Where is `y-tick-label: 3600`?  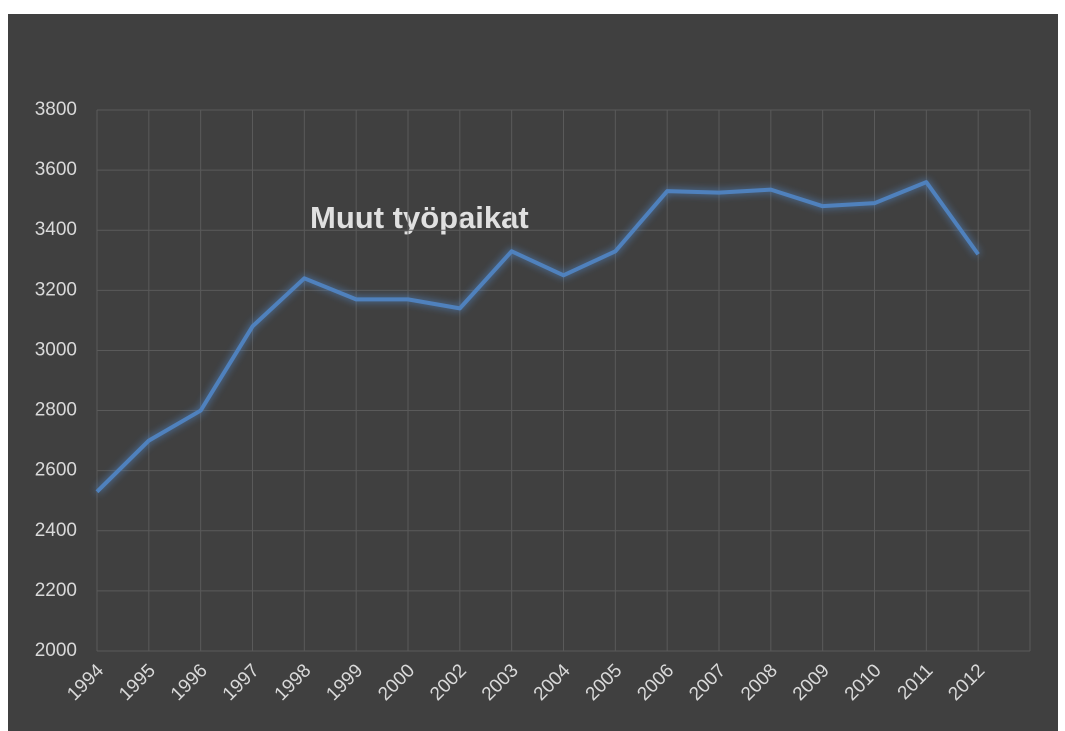 y-tick-label: 3600 is located at coordinates (56, 169).